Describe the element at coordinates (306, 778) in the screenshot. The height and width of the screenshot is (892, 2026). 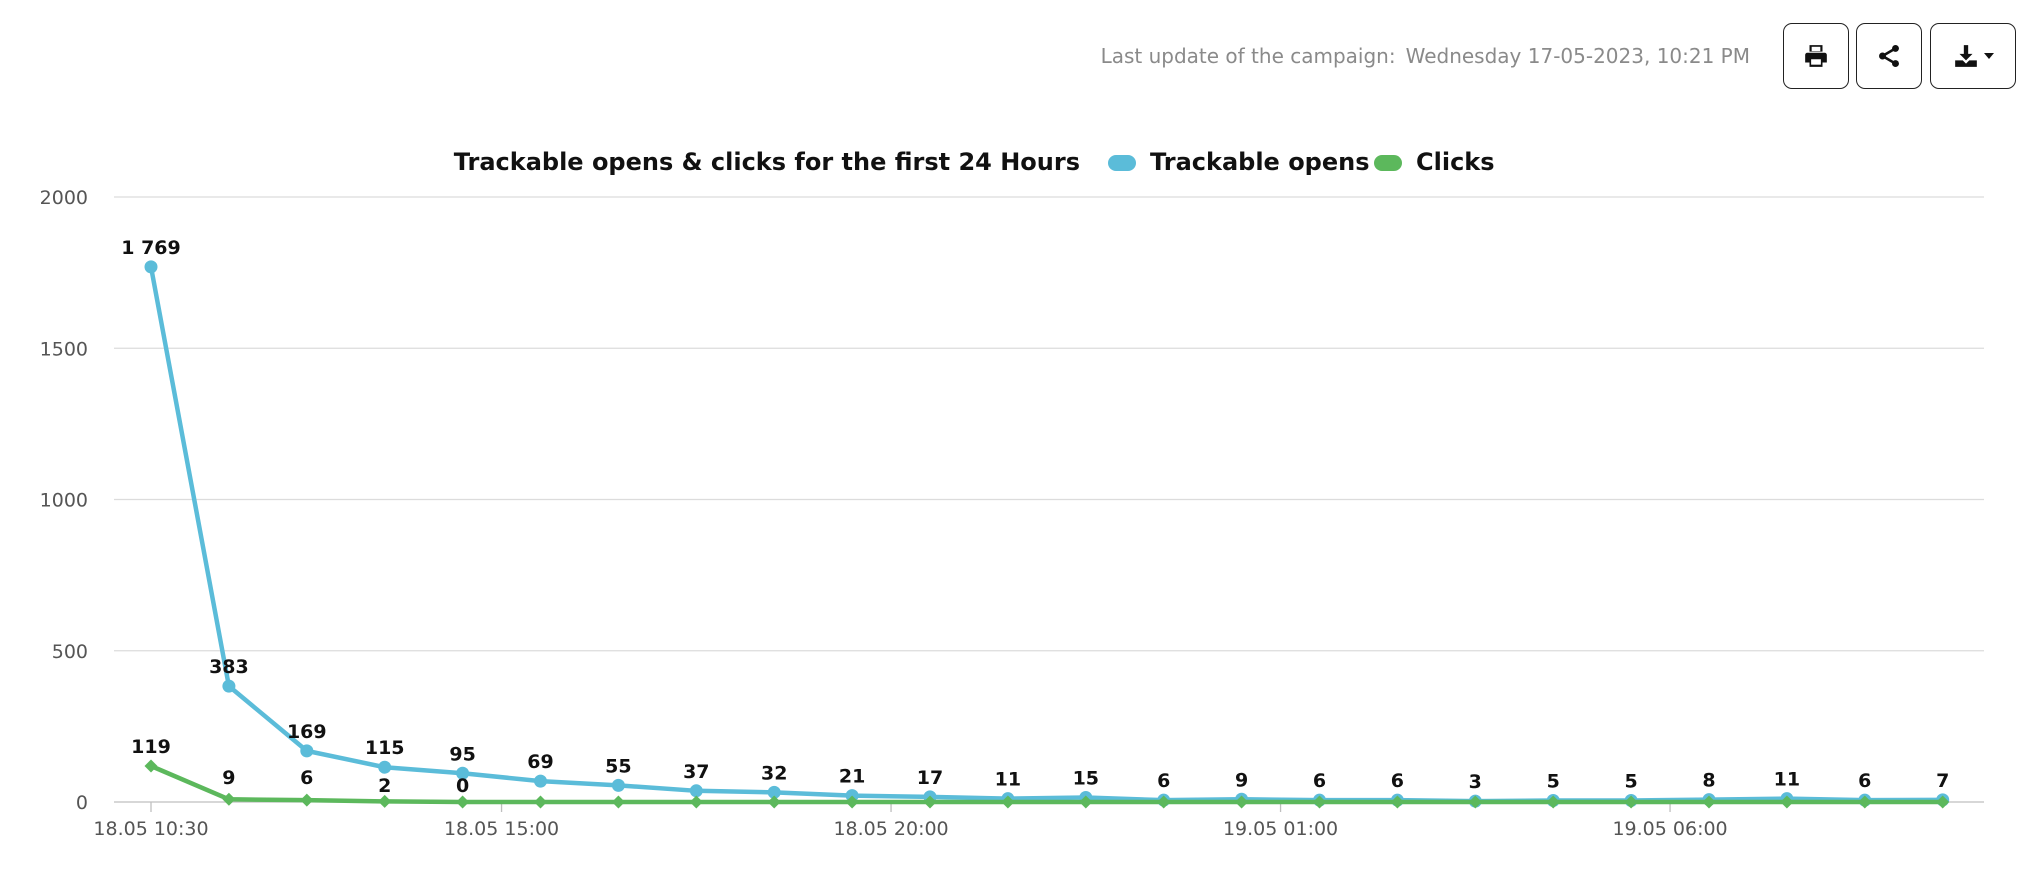
I see `clicks-data-label: 6` at that location.